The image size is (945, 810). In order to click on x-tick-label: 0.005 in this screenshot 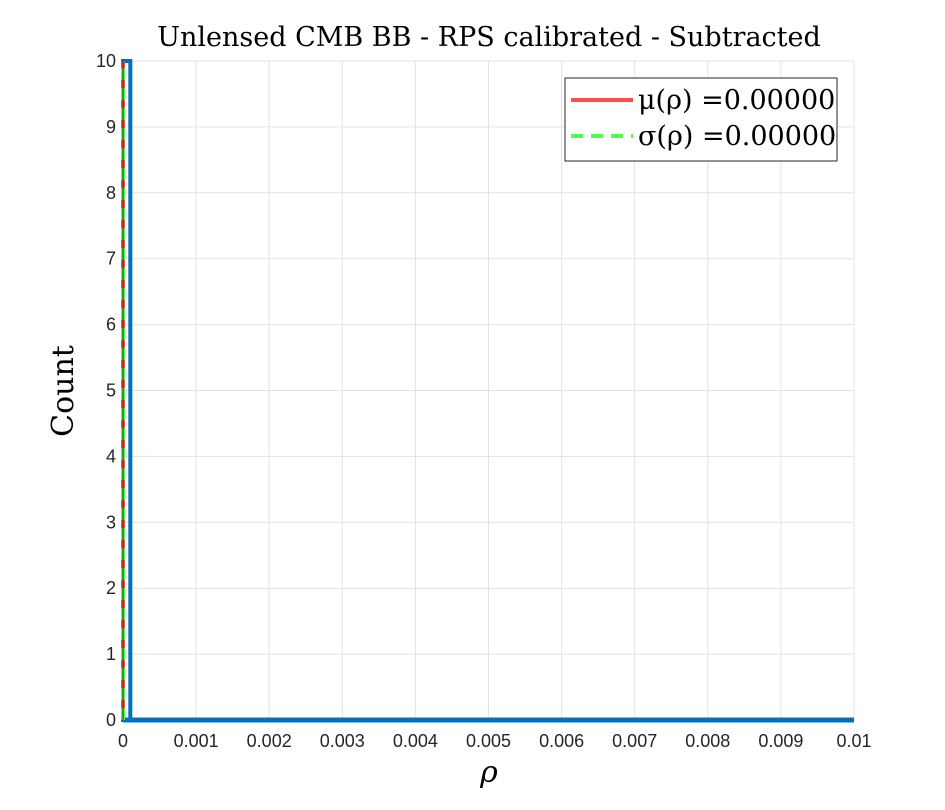, I will do `click(488, 741)`.